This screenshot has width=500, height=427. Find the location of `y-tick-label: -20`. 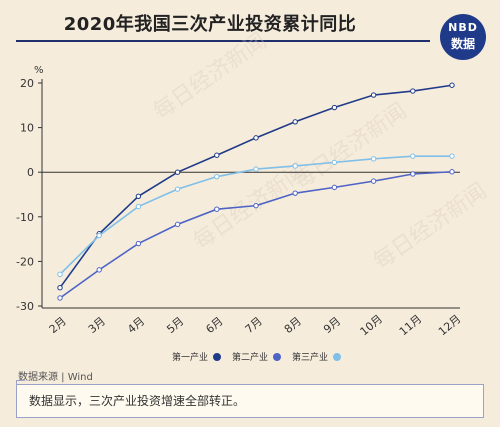

y-tick-label: -20 is located at coordinates (25, 261).